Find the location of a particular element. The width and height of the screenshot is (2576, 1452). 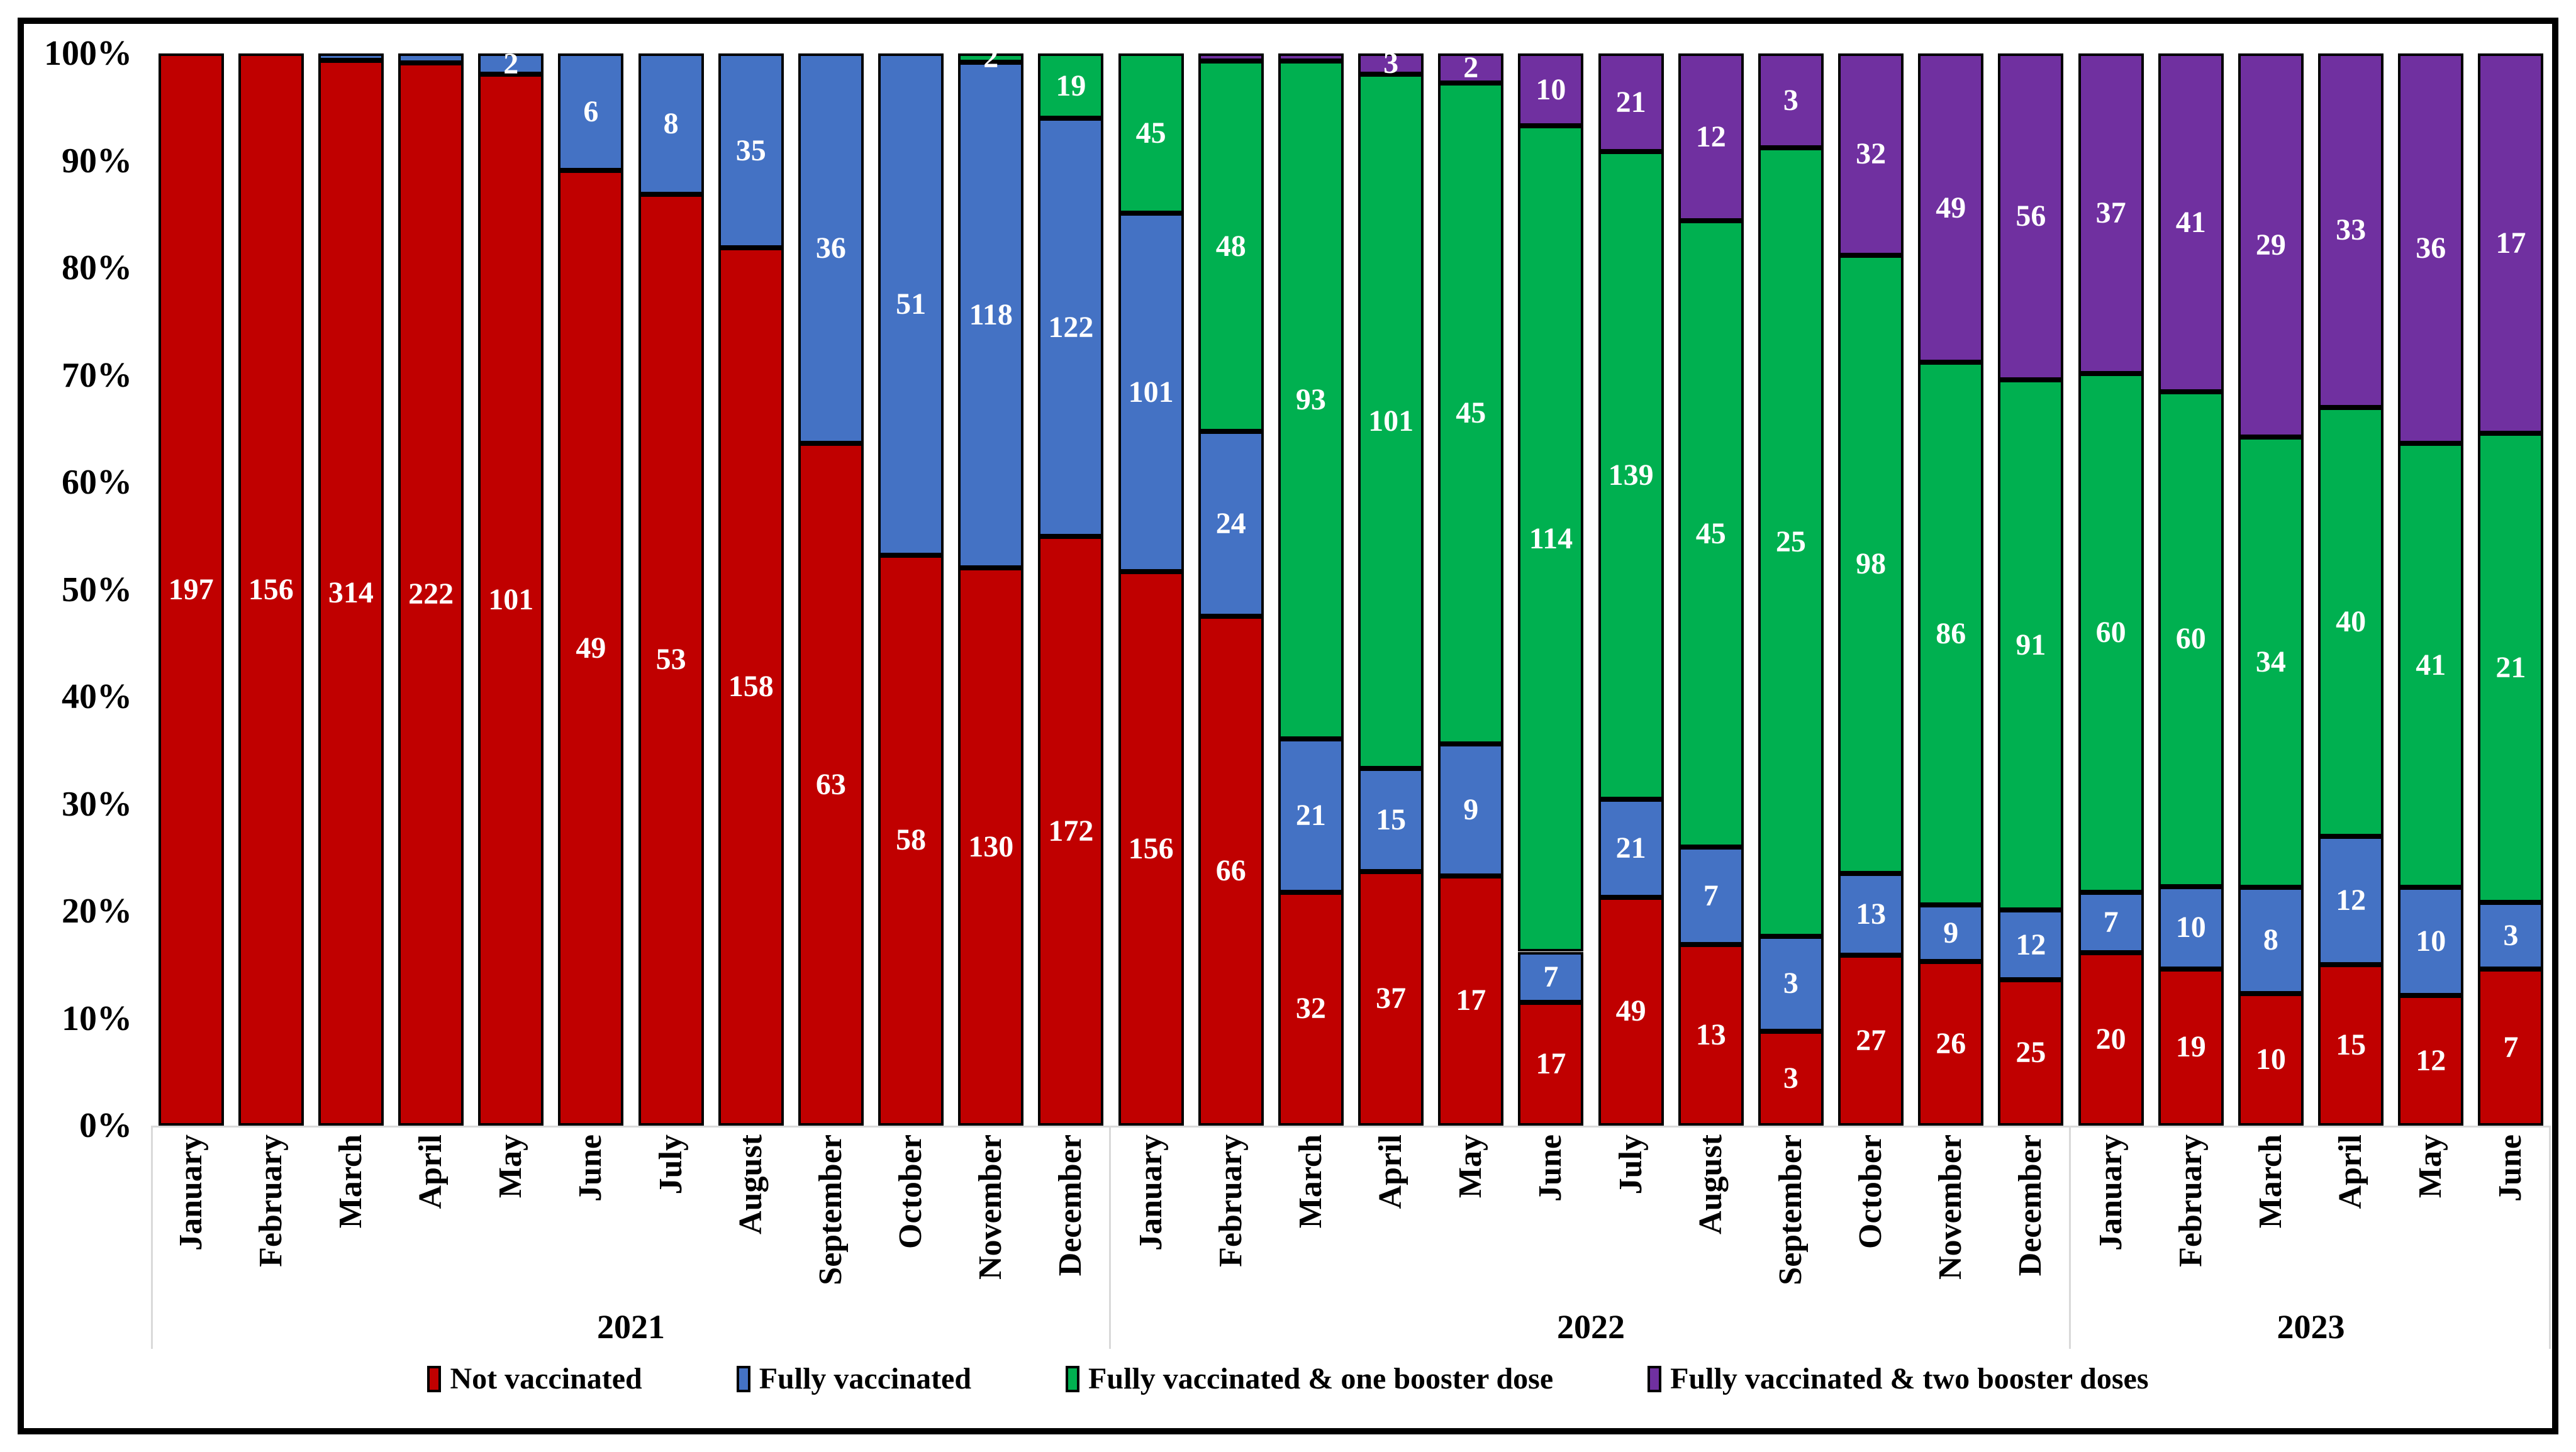

bar-segment-2022-may-one_booster is located at coordinates (1471, 413).